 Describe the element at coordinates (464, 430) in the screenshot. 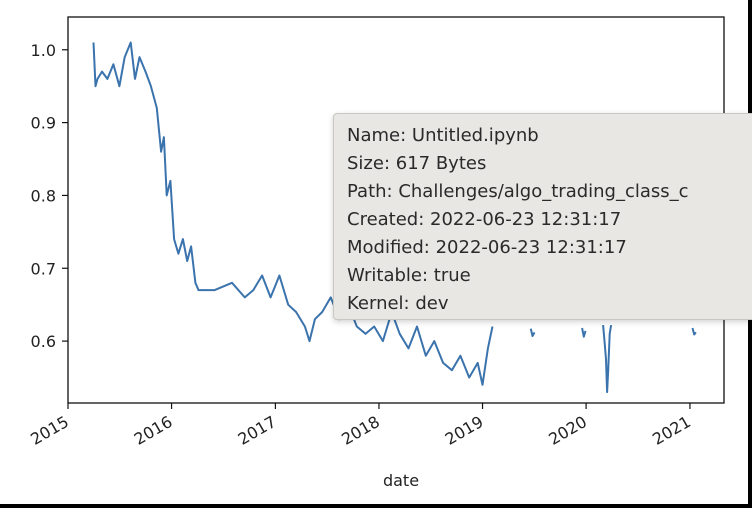

I see `x-tick-label: 2019` at that location.